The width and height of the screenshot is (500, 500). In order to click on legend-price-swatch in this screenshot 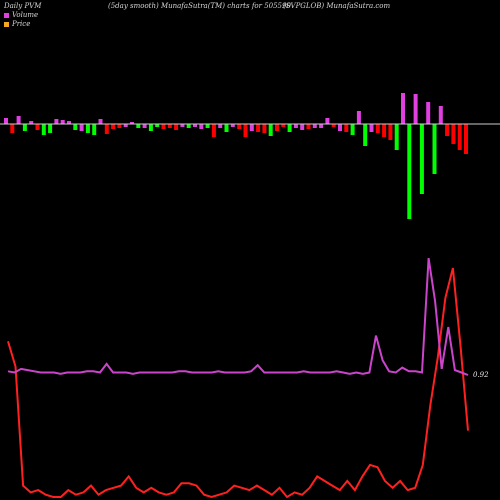, I will do `click(6, 24)`.